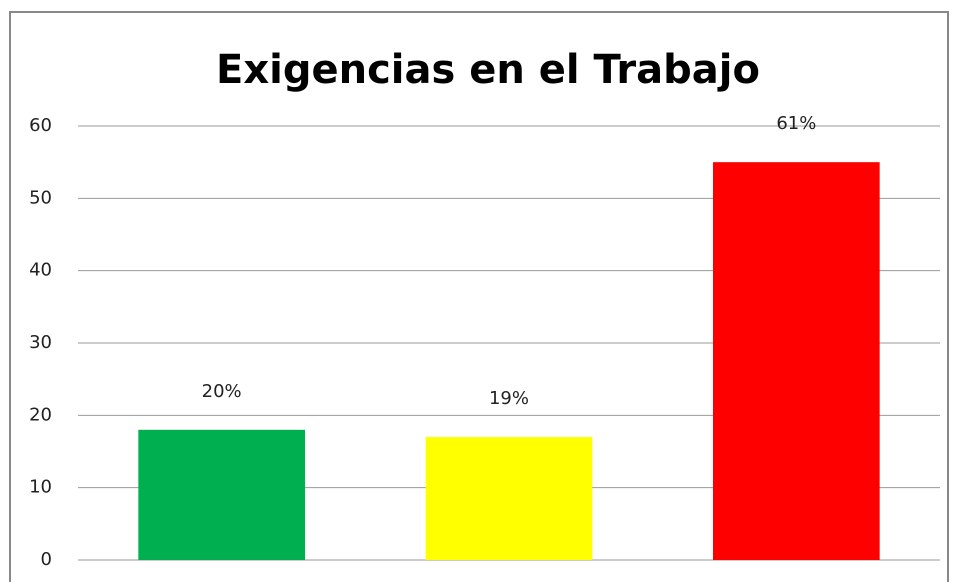 This screenshot has height=582, width=954. Describe the element at coordinates (509, 398) in the screenshot. I see `data-label: 19%` at that location.